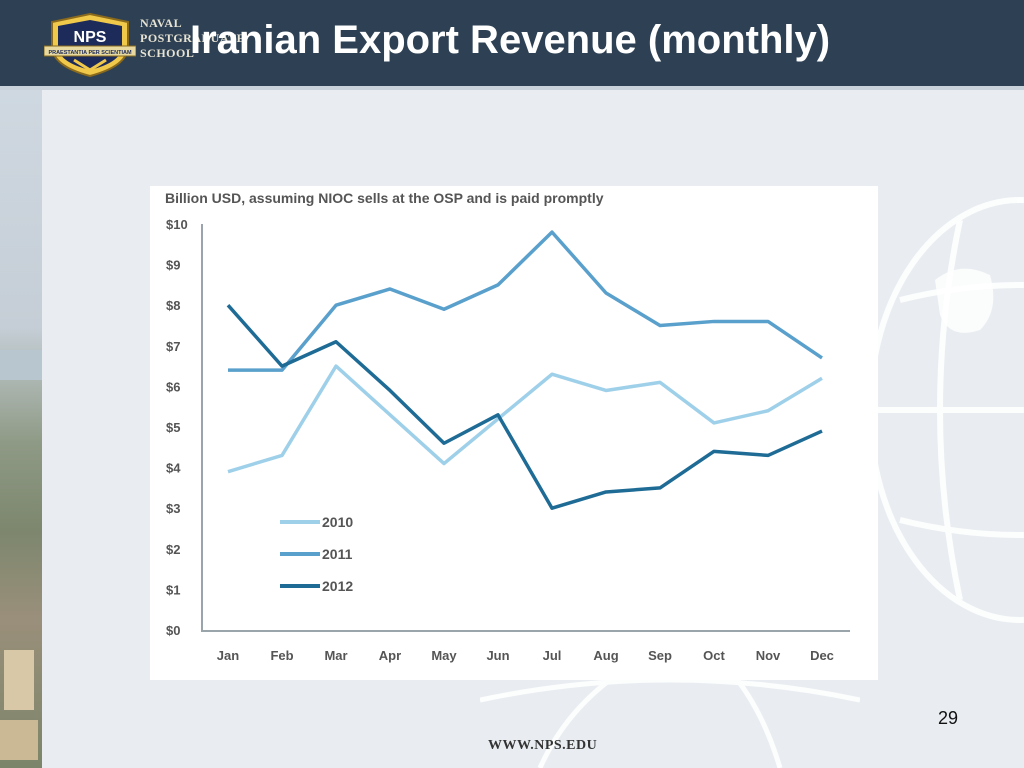  Describe the element at coordinates (822, 655) in the screenshot. I see `x-tick-label: Dec` at that location.